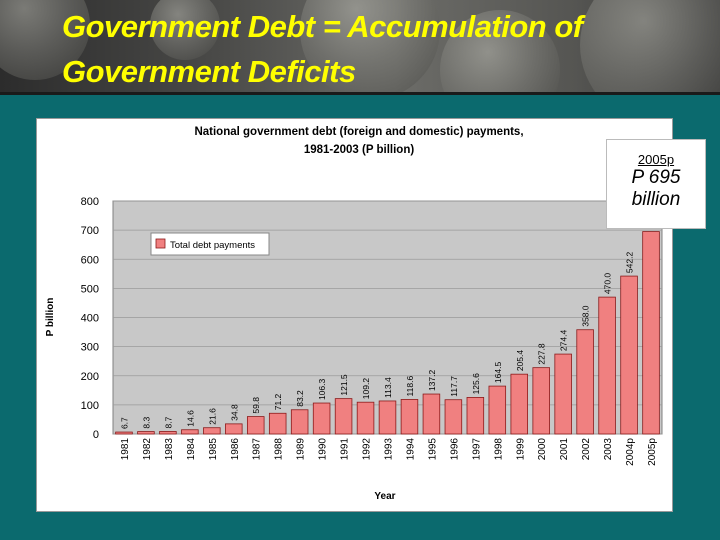  Describe the element at coordinates (520, 361) in the screenshot. I see `data-label: 205.4` at that location.